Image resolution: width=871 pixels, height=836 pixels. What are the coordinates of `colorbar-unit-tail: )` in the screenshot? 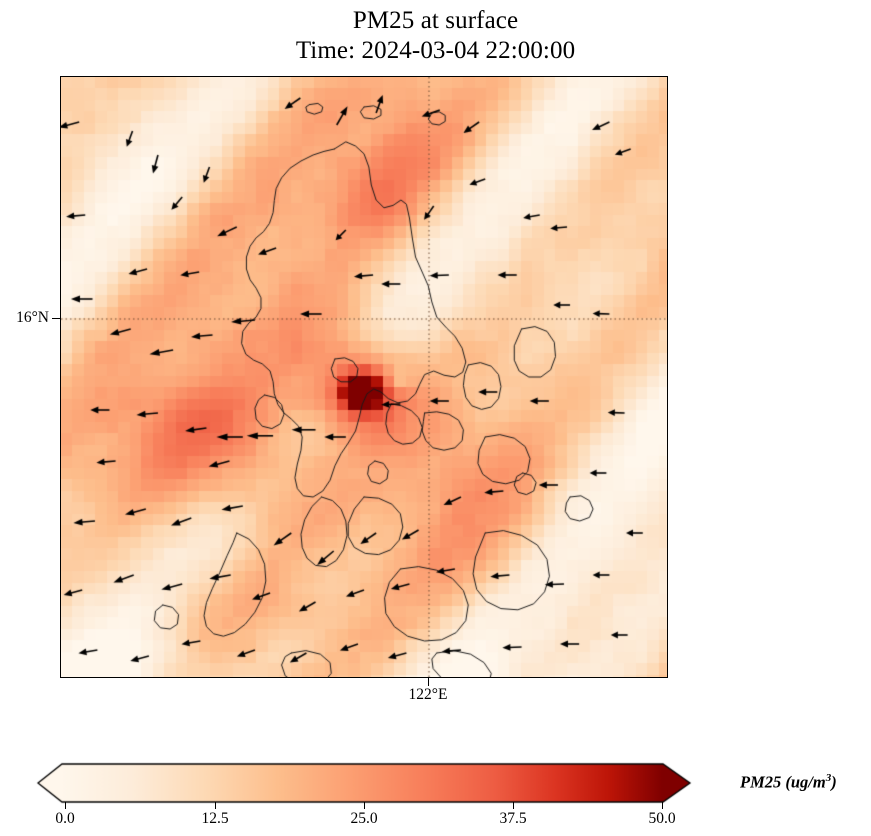 It's located at (834, 782).